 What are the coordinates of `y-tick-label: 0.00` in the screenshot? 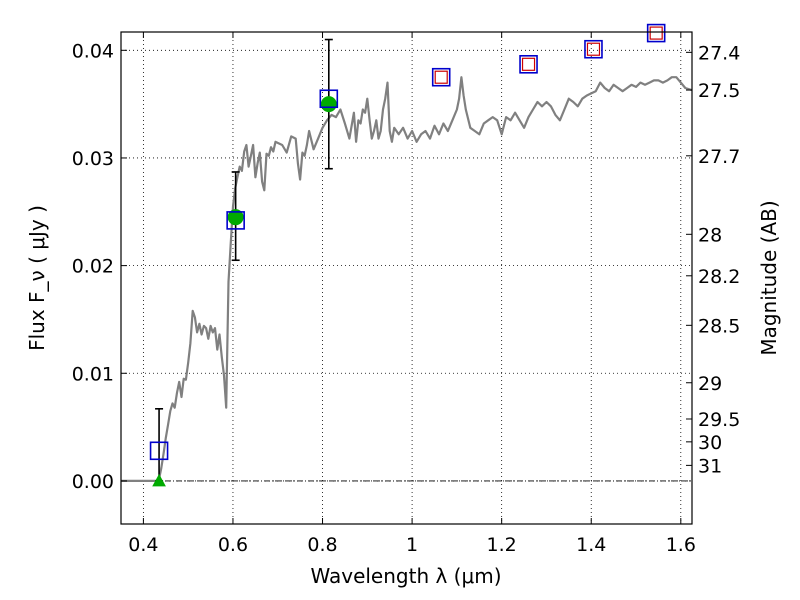 It's located at (93, 482).